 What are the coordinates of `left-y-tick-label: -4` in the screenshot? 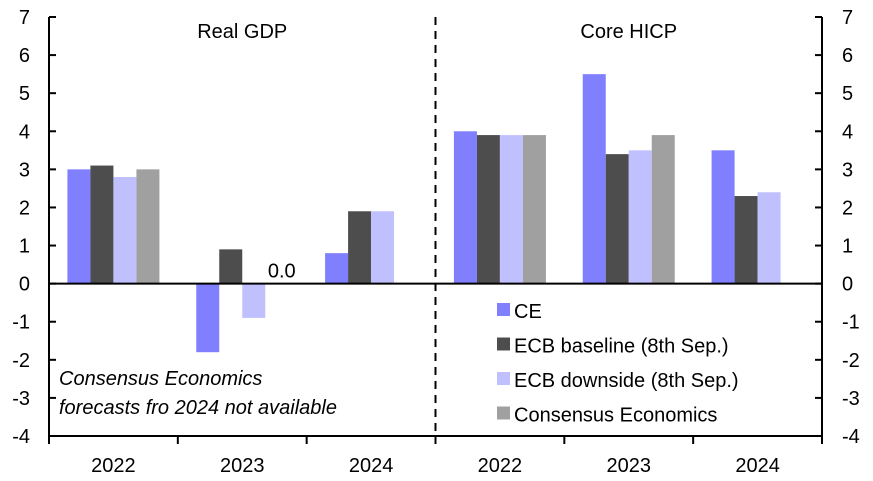 It's located at (21, 437).